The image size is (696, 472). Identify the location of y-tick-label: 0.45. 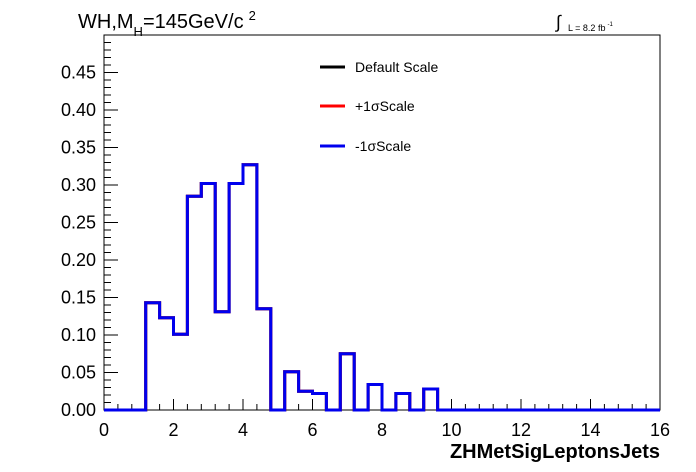
(78, 73).